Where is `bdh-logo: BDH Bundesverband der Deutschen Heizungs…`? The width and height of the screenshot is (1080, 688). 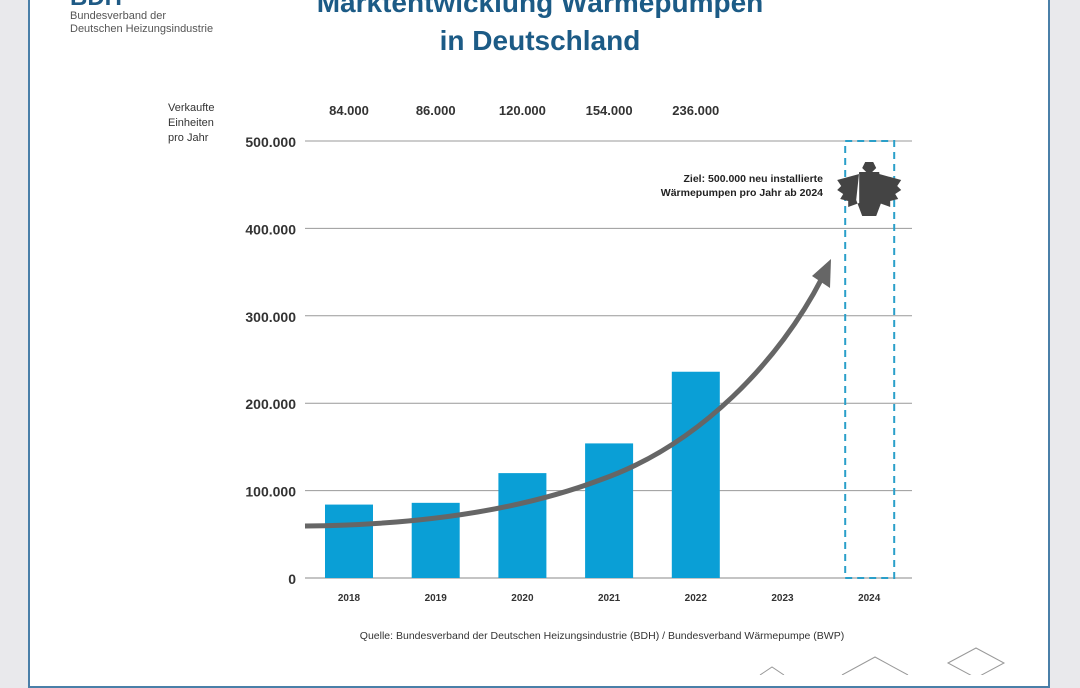 bdh-logo: BDH Bundesverband der Deutschen Heizungs… is located at coordinates (141, 18).